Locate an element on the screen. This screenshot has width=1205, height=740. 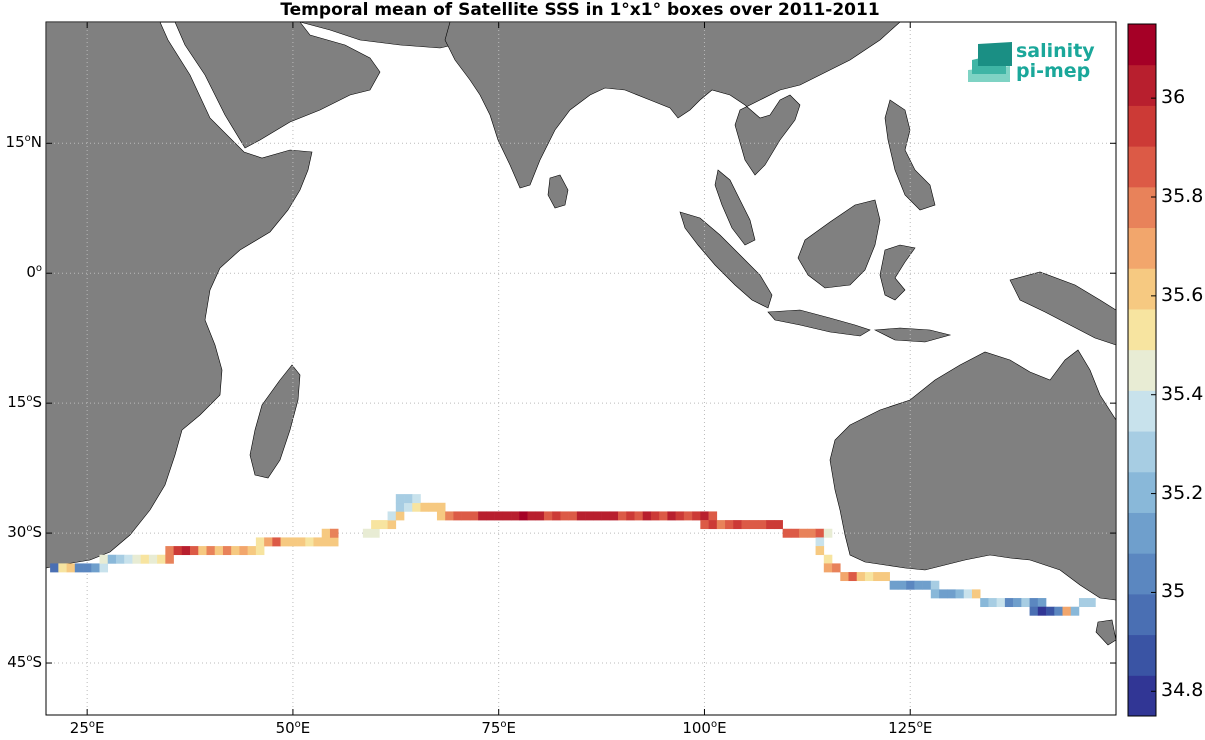
sss-cells-layer is located at coordinates (573, 555).